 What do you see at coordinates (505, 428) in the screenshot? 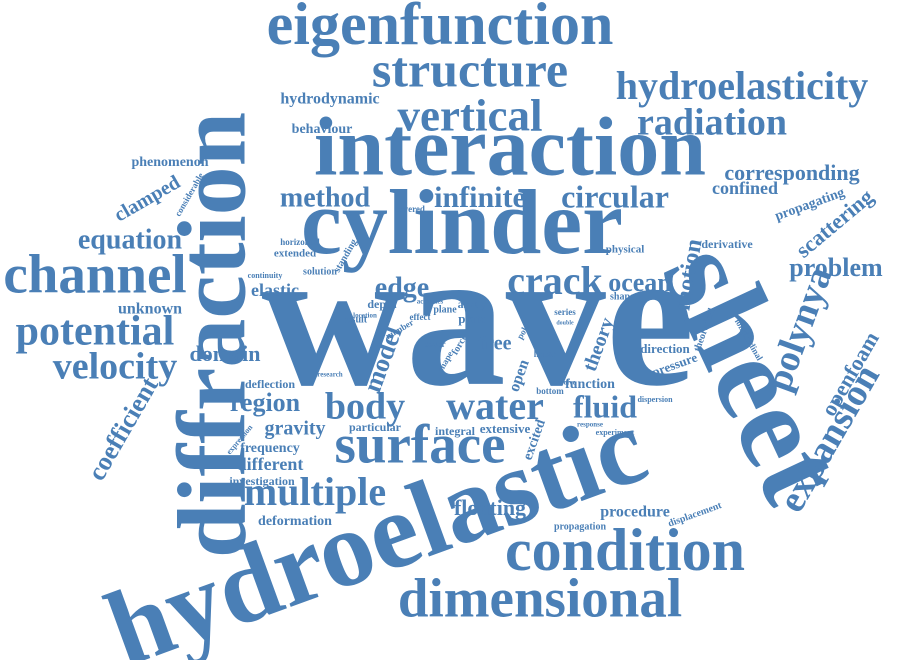
I see `word: extensive` at bounding box center [505, 428].